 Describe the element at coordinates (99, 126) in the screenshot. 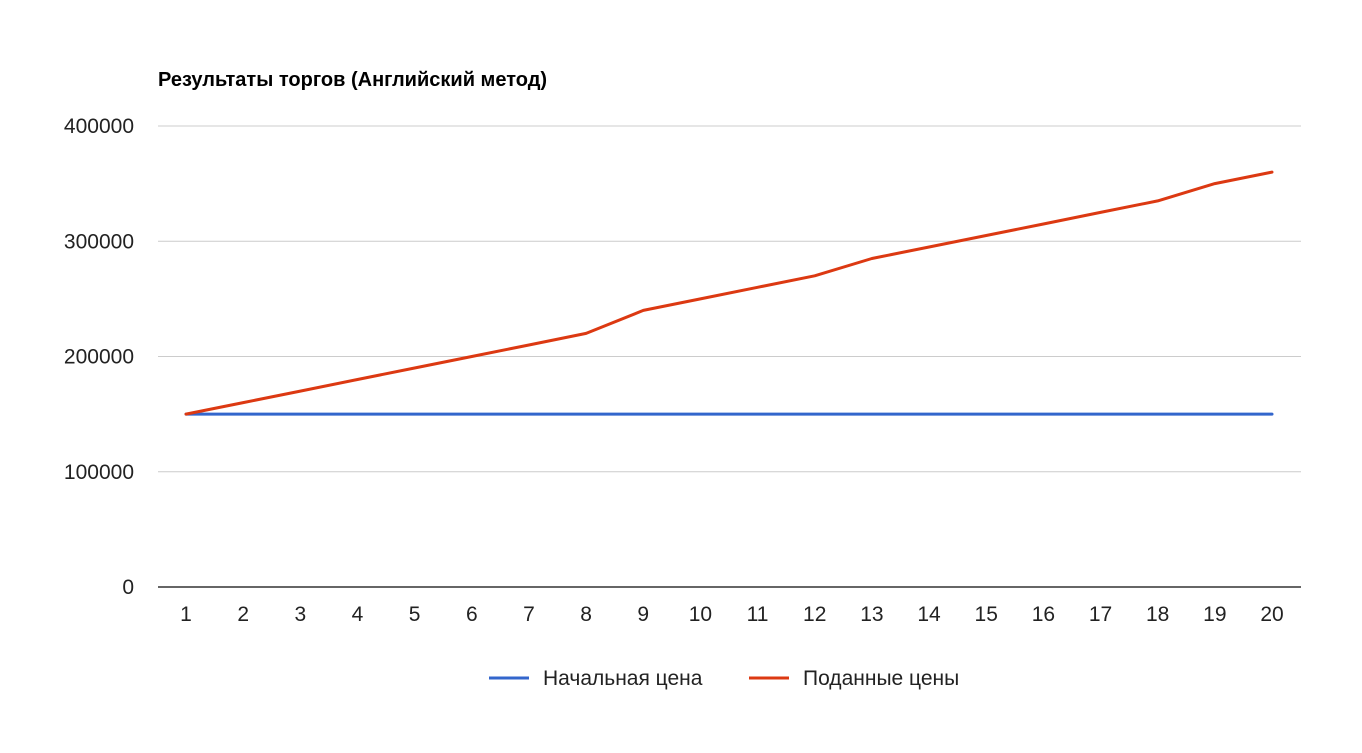

I see `y-tick-label: 400000` at that location.